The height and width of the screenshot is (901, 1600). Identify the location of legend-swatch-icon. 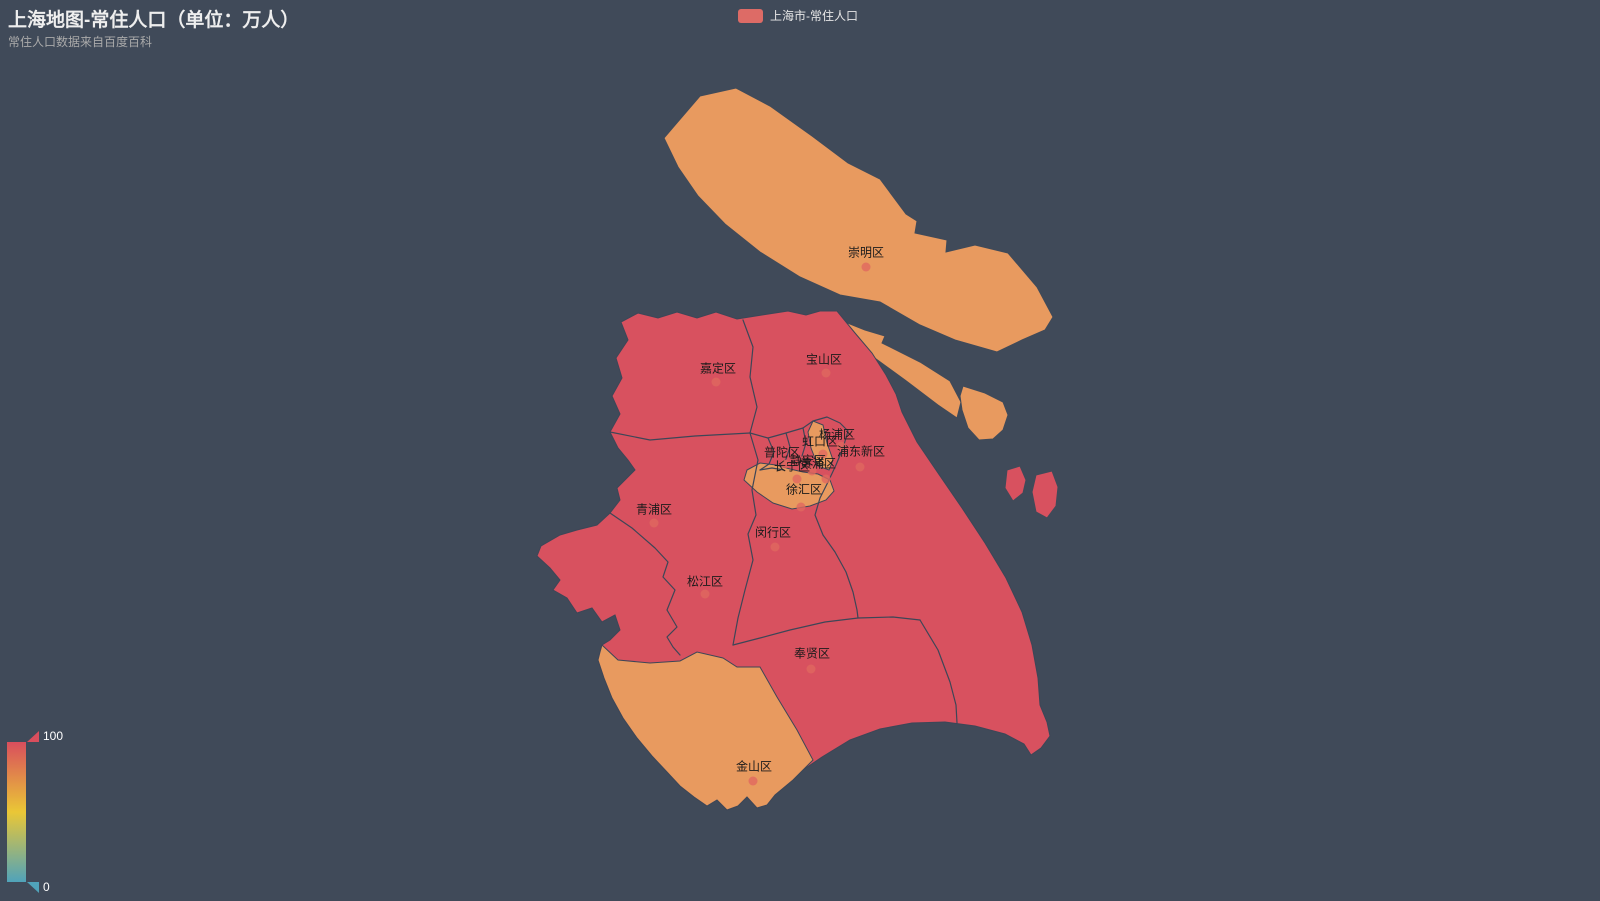
(750, 15).